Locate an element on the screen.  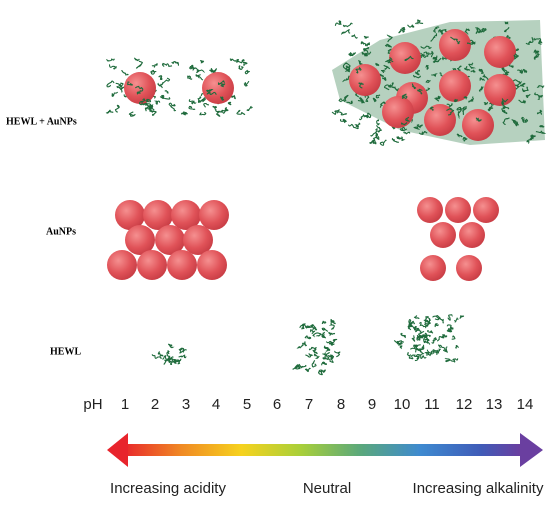
row-label: HEWL + AuNPs is located at coordinates (41, 121).